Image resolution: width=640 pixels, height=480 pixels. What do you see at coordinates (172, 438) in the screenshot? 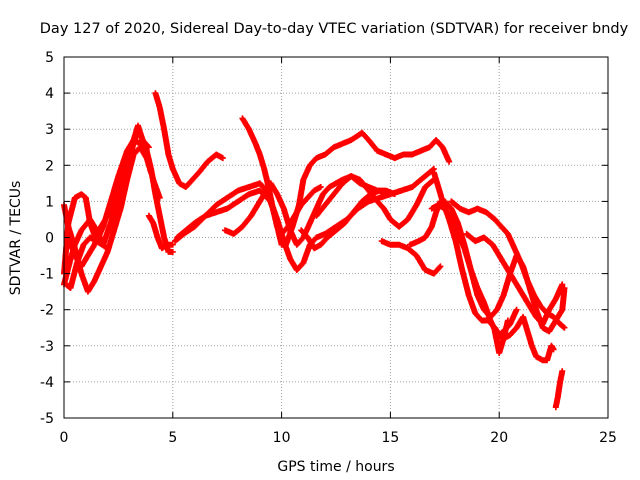
I see `x-tick-label: 5` at bounding box center [172, 438].